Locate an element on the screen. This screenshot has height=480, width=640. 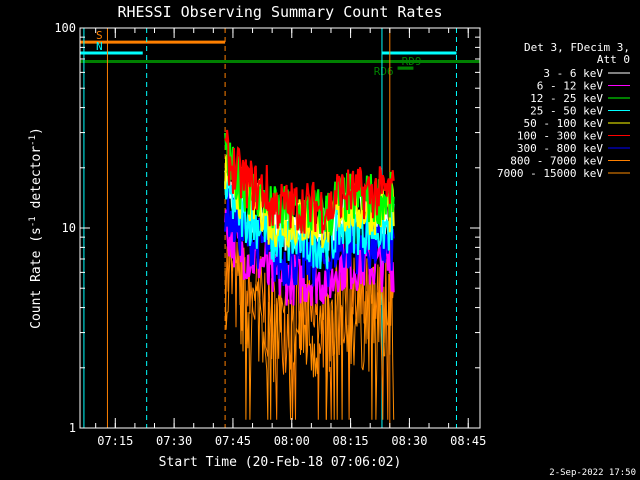
flag-label: N is located at coordinates (99, 46).